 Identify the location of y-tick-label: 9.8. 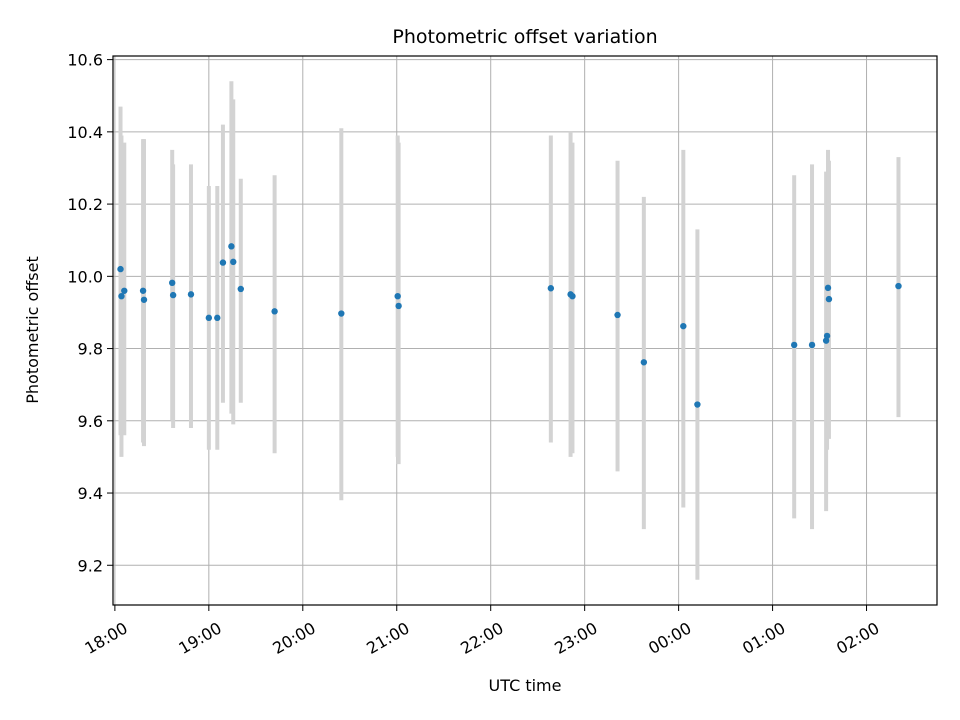
(90, 349).